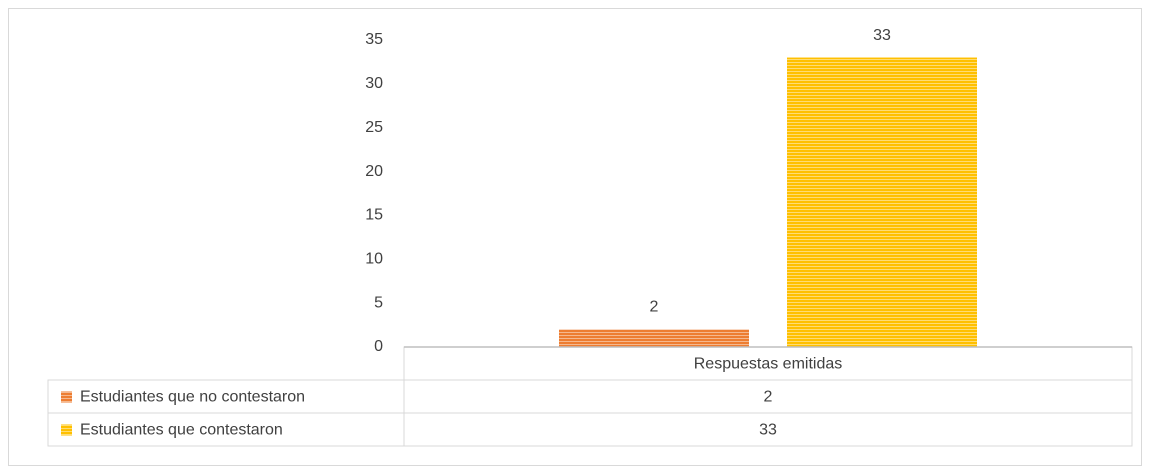 The height and width of the screenshot is (470, 1150). Describe the element at coordinates (654, 307) in the screenshot. I see `data-label: 2` at that location.